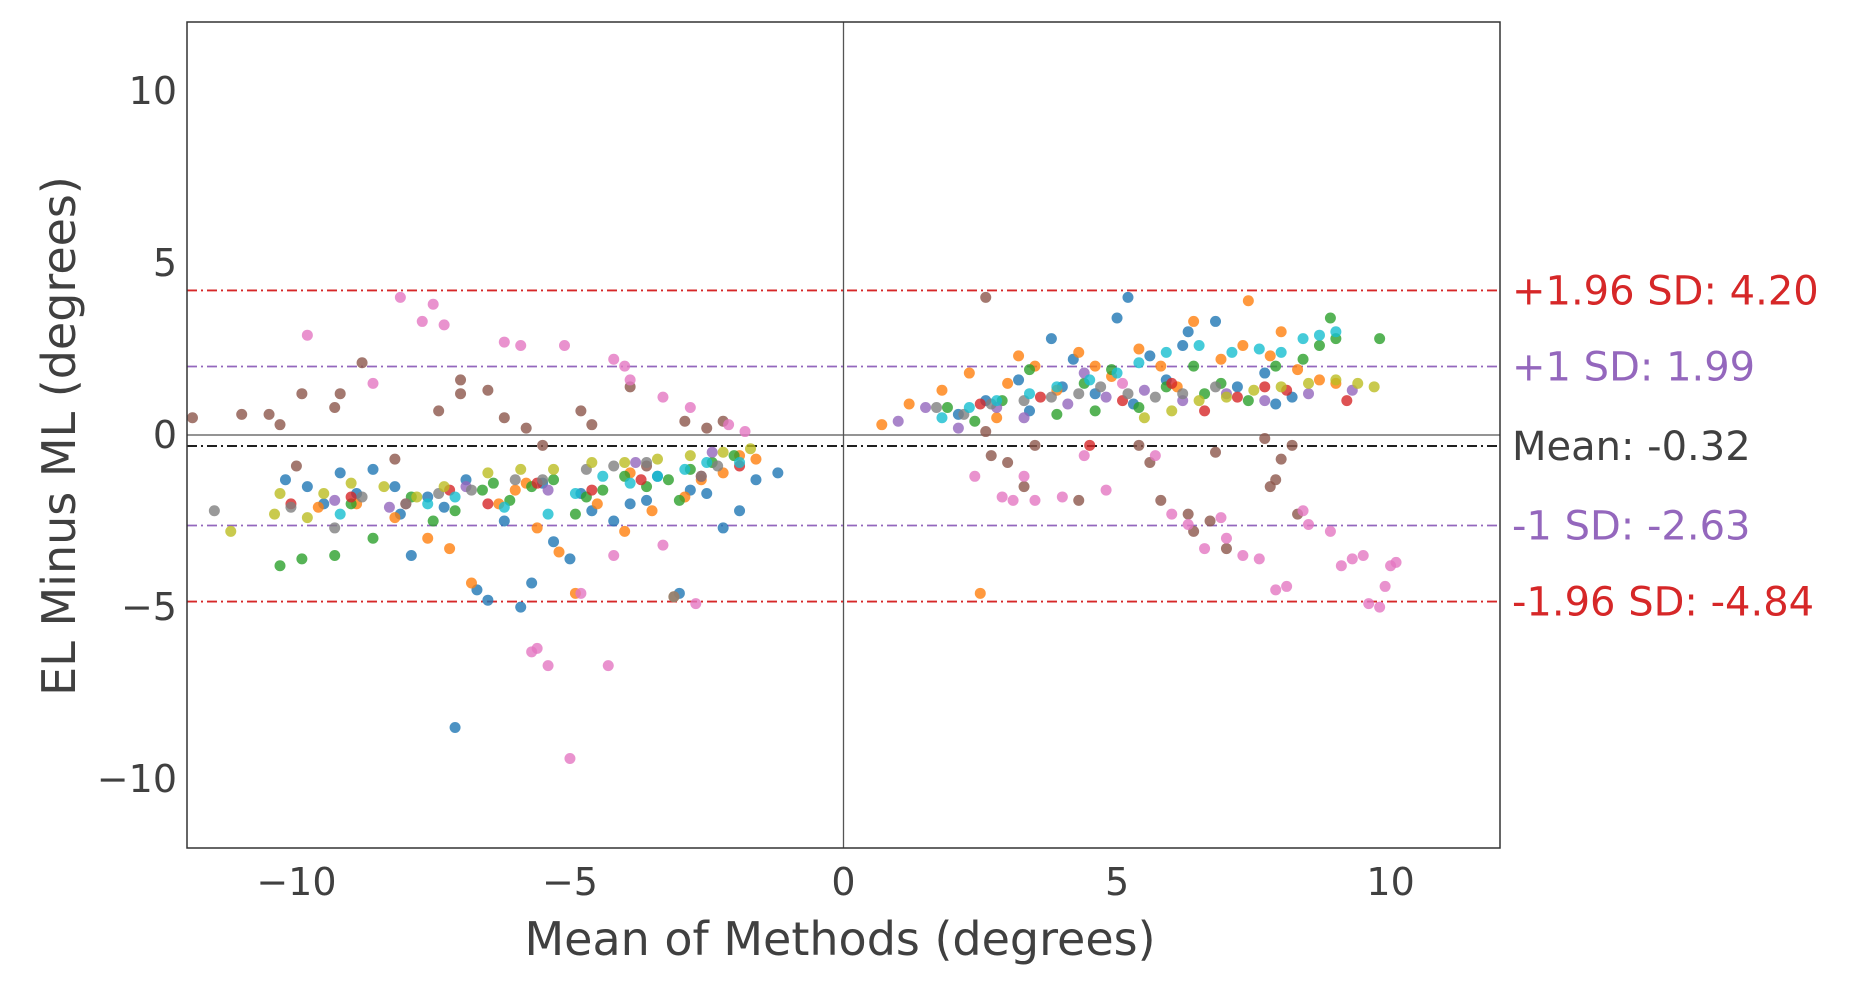 The image size is (1861, 984). I want to click on reference-label-plus-1.96-sd: +1.96 SD: 4.20, so click(1665, 291).